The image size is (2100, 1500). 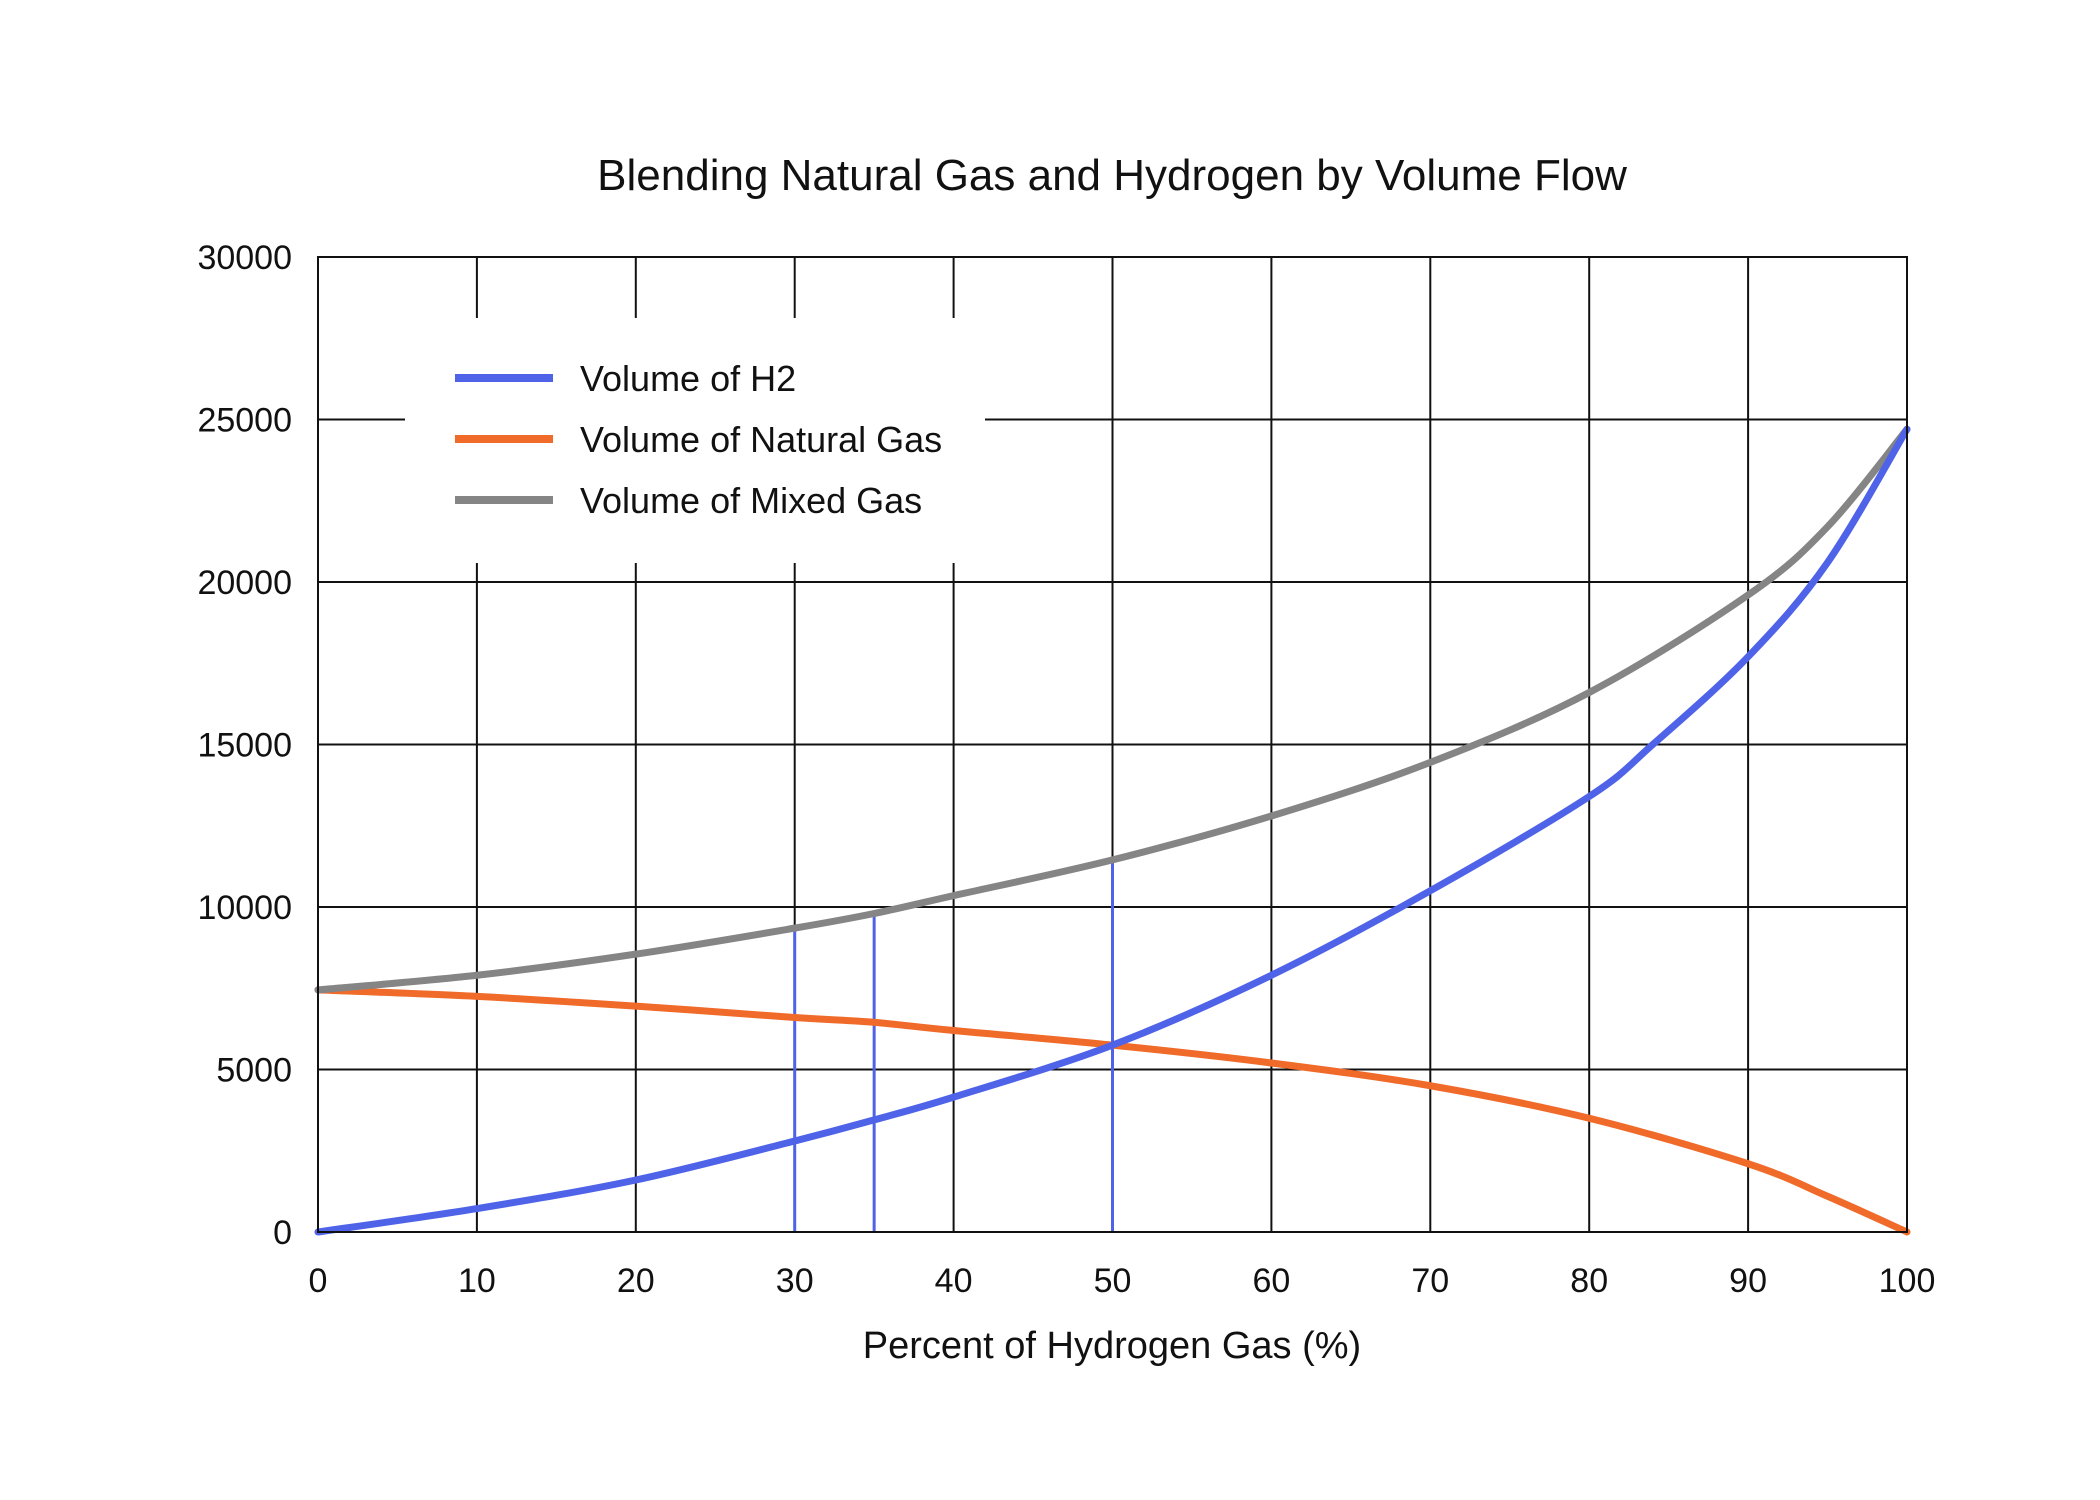 I want to click on x-tick-labels: 0 10 20 30 40 50 60 70 80 90 100, so click(x=1122, y=1281).